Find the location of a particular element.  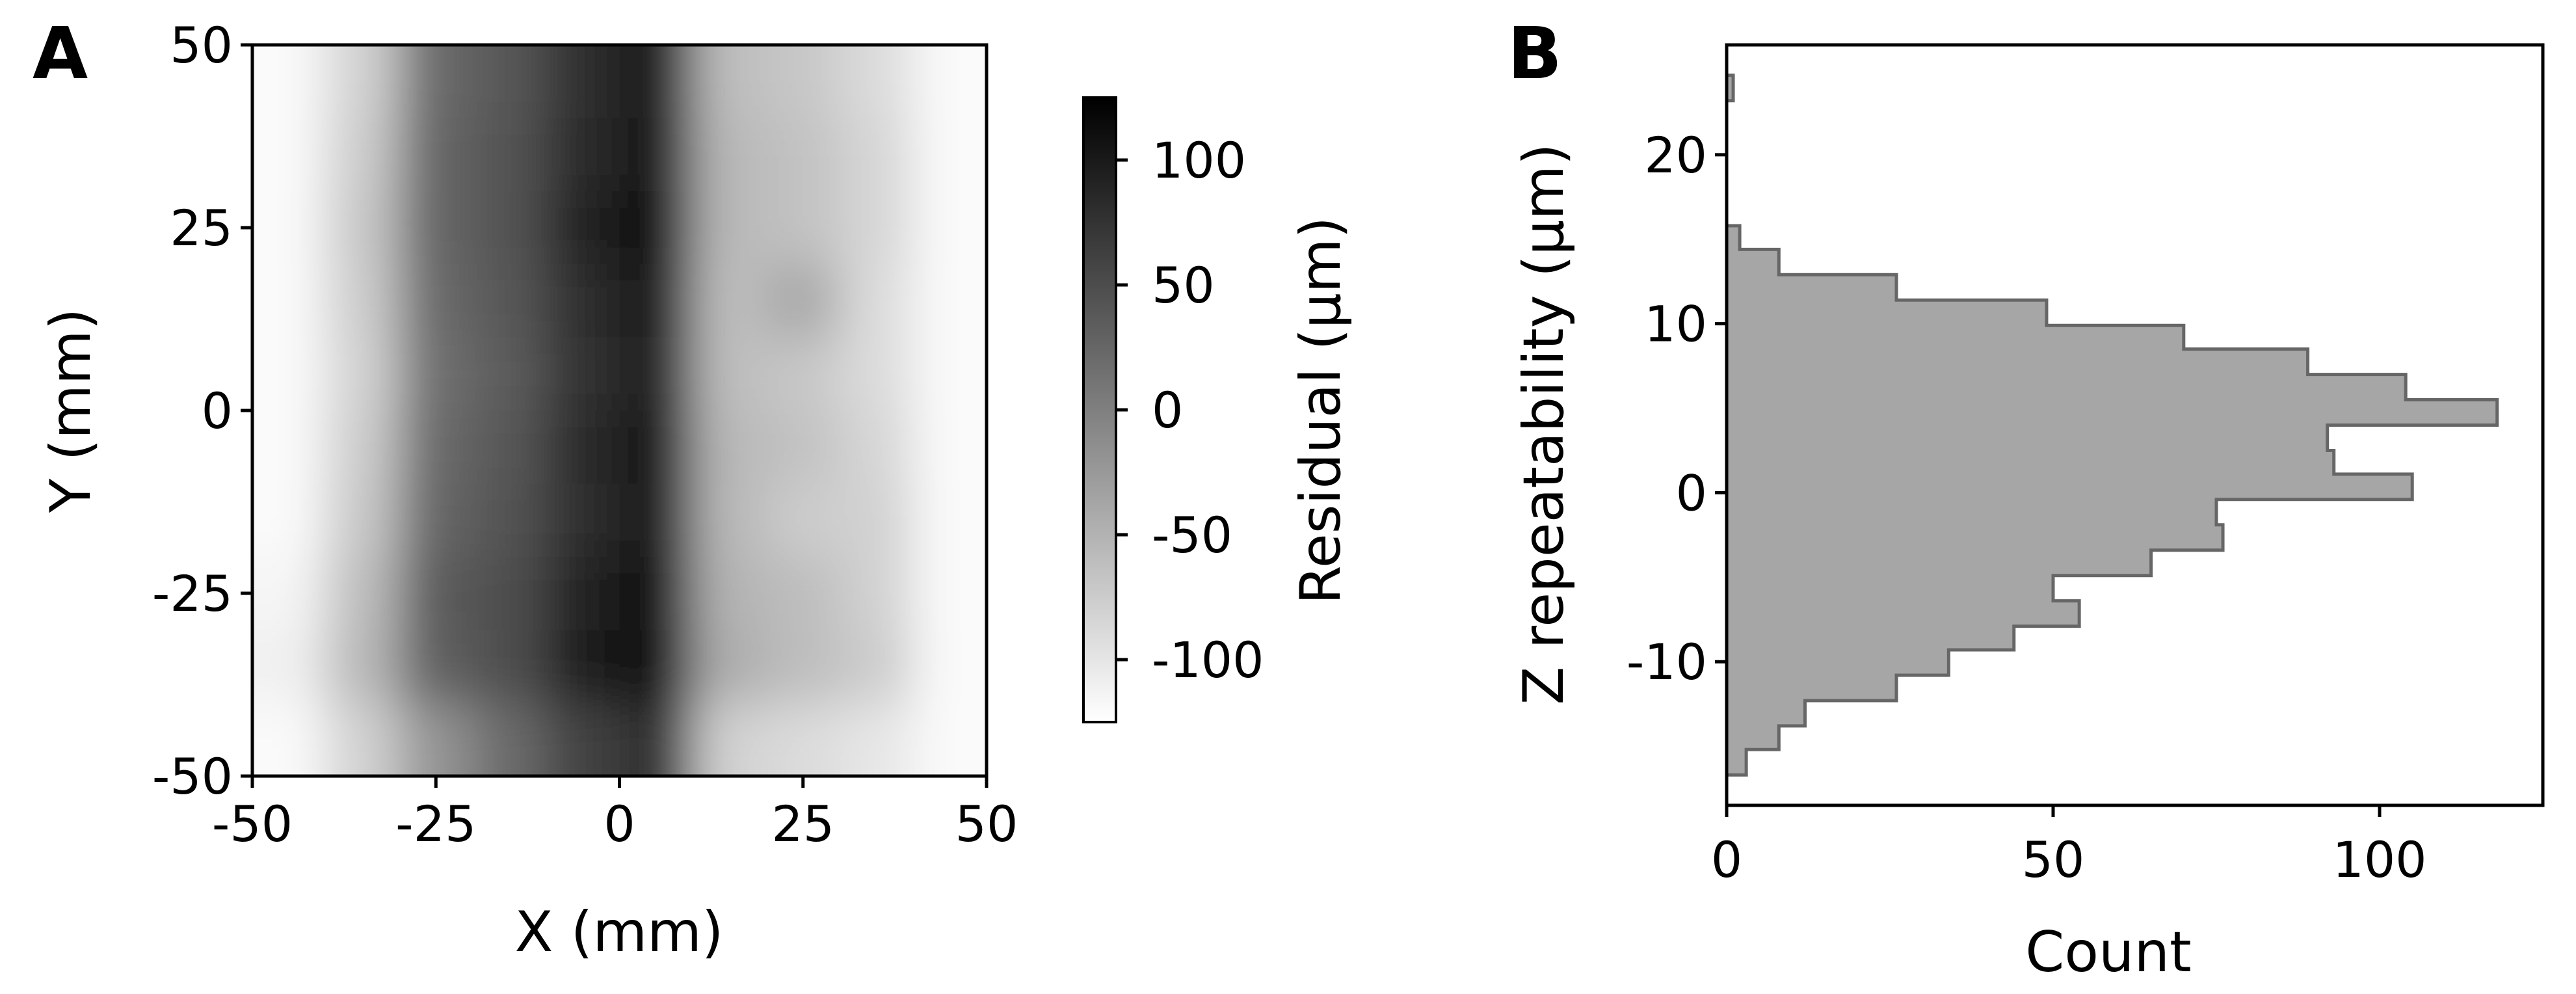

histogram-y-tick-label: -10 is located at coordinates (1667, 662).